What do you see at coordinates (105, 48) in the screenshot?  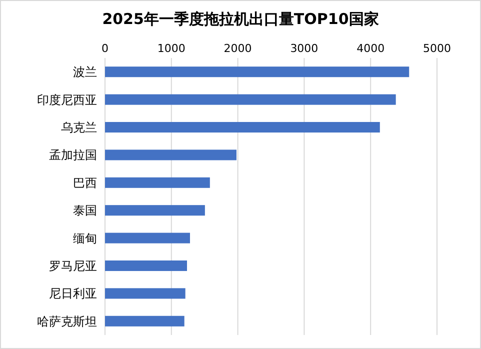 I see `x-tick-label: 0` at bounding box center [105, 48].